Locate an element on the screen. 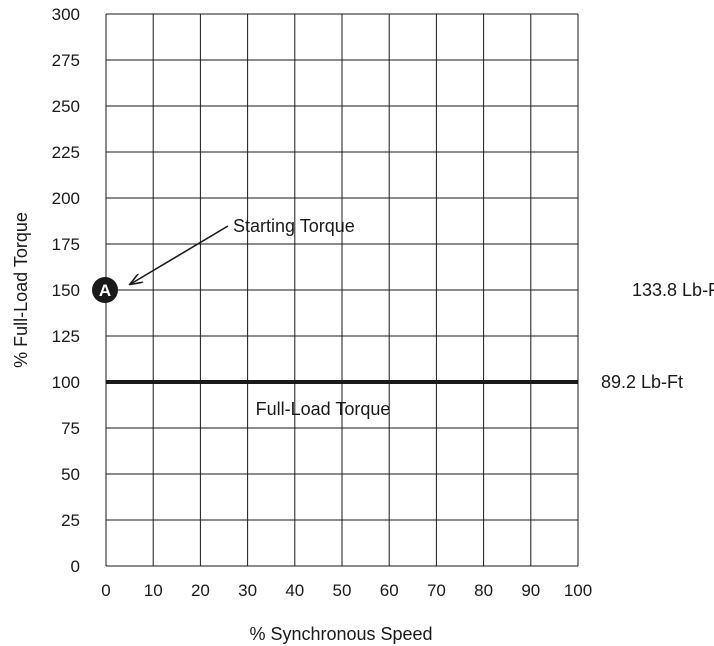 Image resolution: width=714 pixels, height=646 pixels. x-tick-label: 20 is located at coordinates (200, 590).